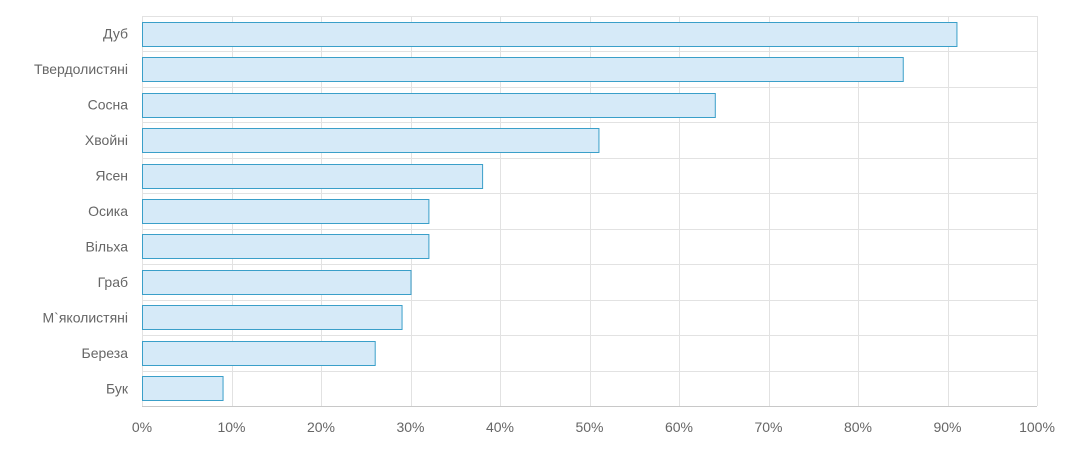  I want to click on category-label: М`яколистяні, so click(86, 317).